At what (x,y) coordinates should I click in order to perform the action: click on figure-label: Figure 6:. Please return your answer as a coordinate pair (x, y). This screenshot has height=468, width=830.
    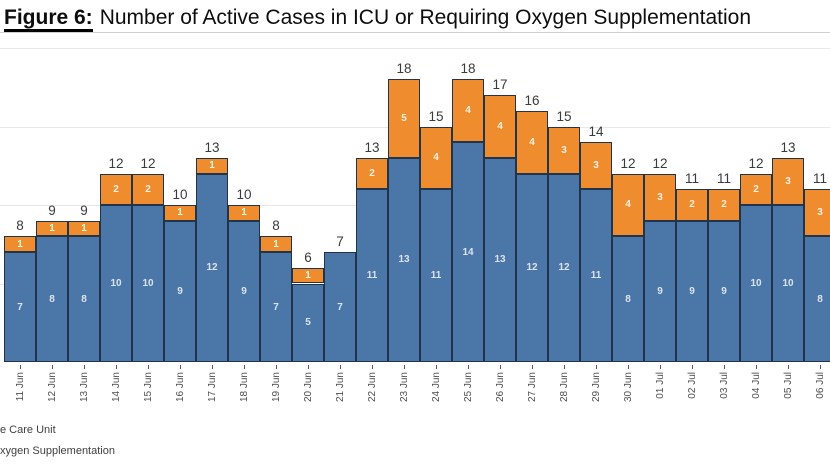
    Looking at the image, I should click on (48, 19).